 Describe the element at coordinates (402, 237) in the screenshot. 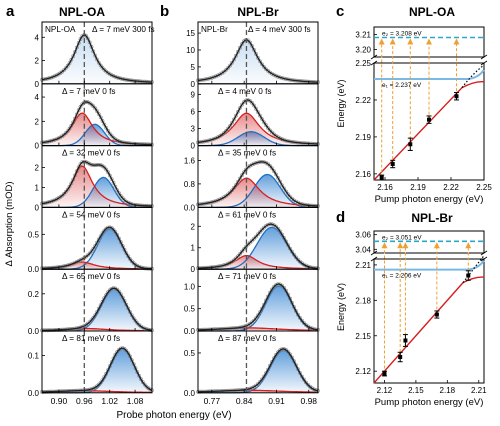

I see `e2-label: e₂ = 3.051 eV` at that location.